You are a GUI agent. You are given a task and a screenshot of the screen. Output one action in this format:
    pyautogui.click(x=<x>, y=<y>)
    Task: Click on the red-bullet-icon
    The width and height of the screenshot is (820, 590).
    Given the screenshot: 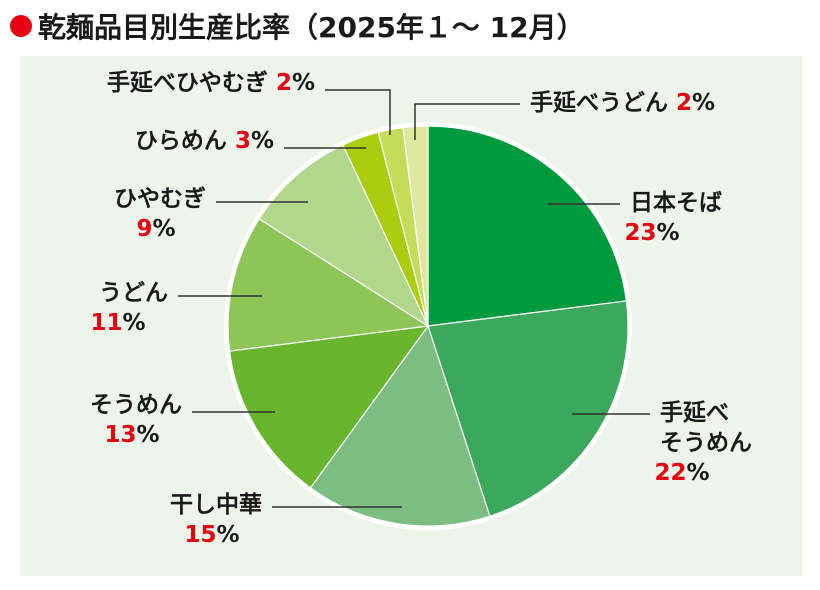 What is the action you would take?
    pyautogui.click(x=21, y=26)
    